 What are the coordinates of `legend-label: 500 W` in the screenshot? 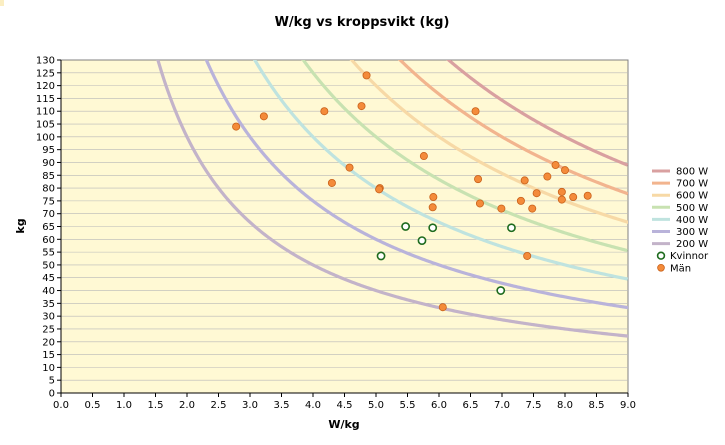 It's located at (692, 208).